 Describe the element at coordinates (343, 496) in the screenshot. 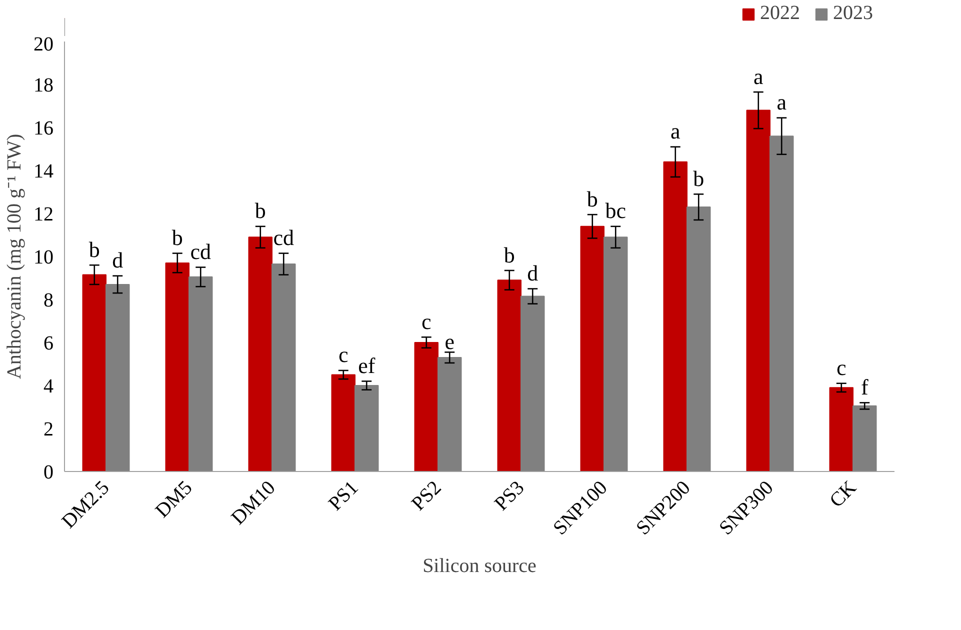

I see `x-tick-label: PS1` at that location.